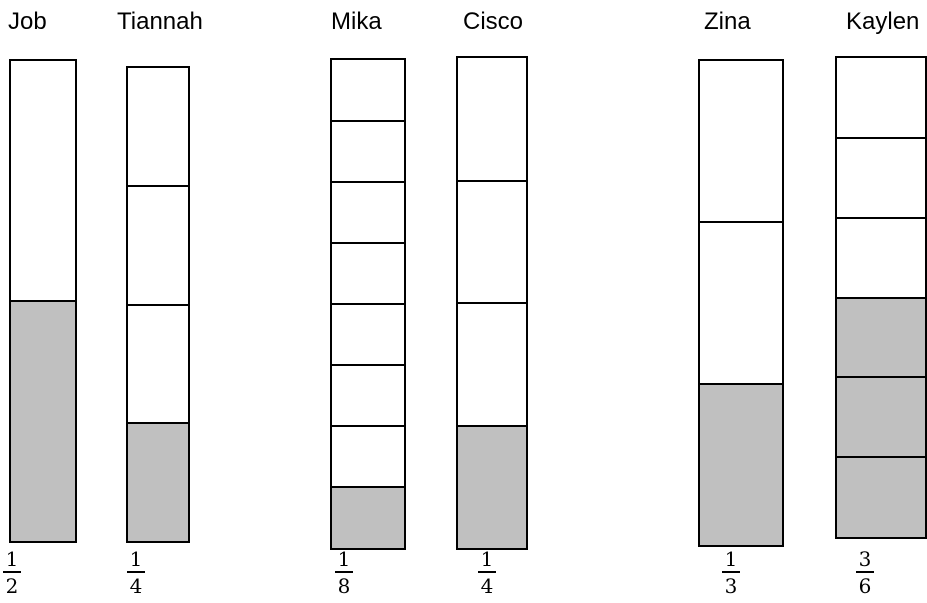 The image size is (927, 603). I want to click on fraction-label-job: 1 2, so click(12, 572).